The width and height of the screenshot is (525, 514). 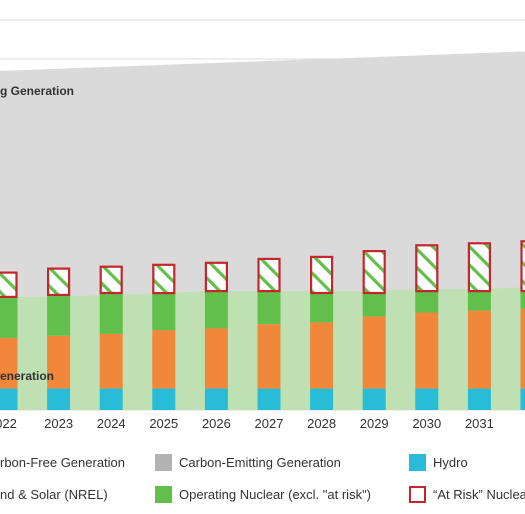 What do you see at coordinates (374, 399) in the screenshot?
I see `bar-hydro-2029` at bounding box center [374, 399].